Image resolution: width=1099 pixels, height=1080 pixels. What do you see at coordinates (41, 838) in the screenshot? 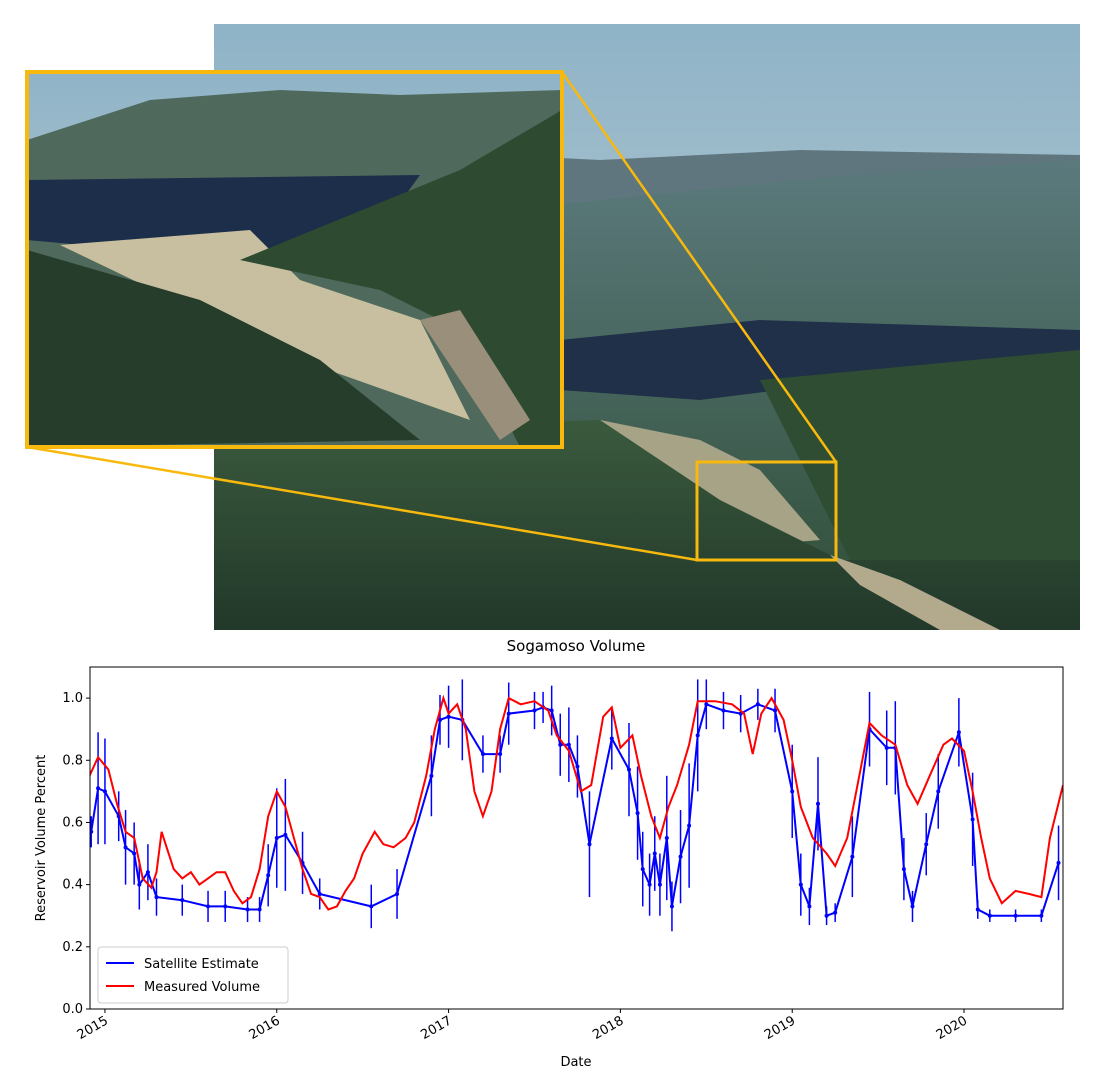
I see `y-axis-label: Reservoir Volume Percent` at bounding box center [41, 838].